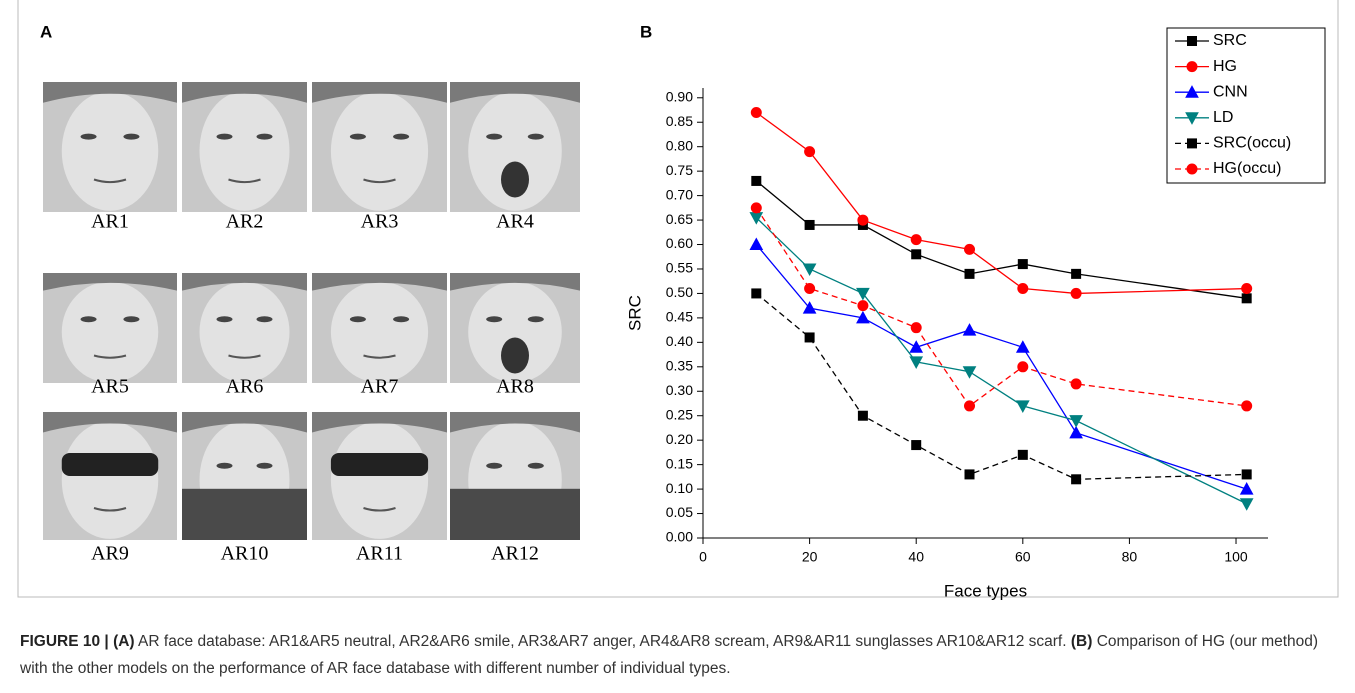 Image resolution: width=1355 pixels, height=693 pixels. I want to click on y-tick-label: 0.90, so click(679, 96).